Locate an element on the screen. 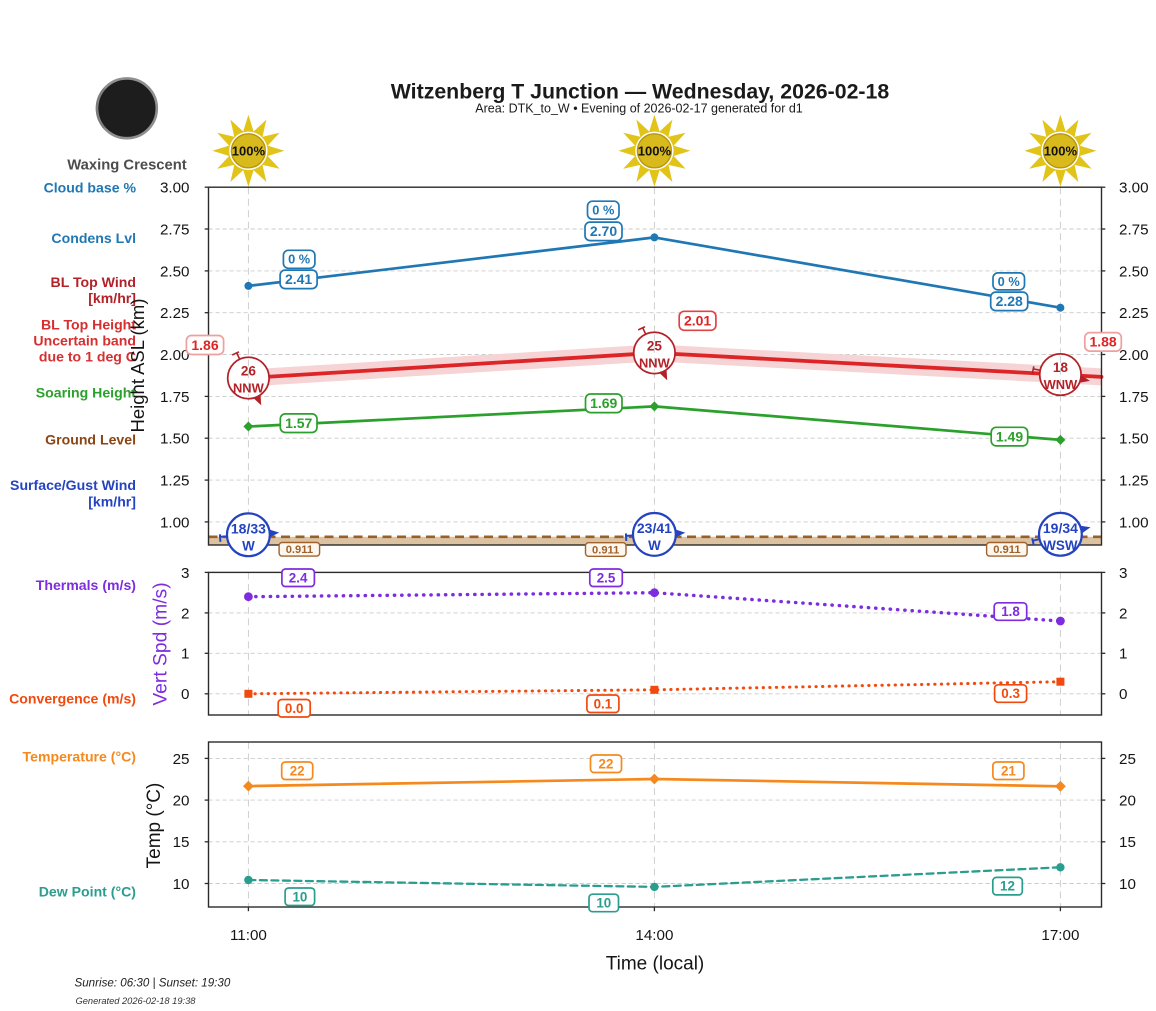  svg-text: Condens Lvl is located at coordinates (93, 238).